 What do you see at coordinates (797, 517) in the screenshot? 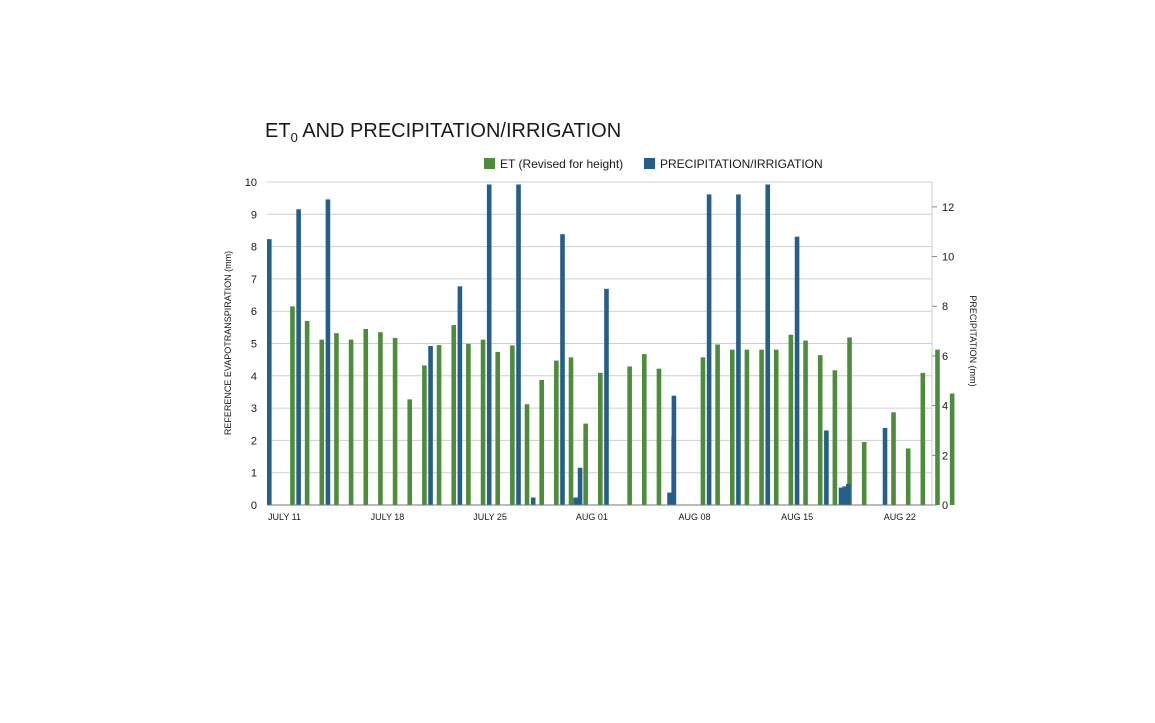
I see `x-tick-label: AUG 15` at bounding box center [797, 517].